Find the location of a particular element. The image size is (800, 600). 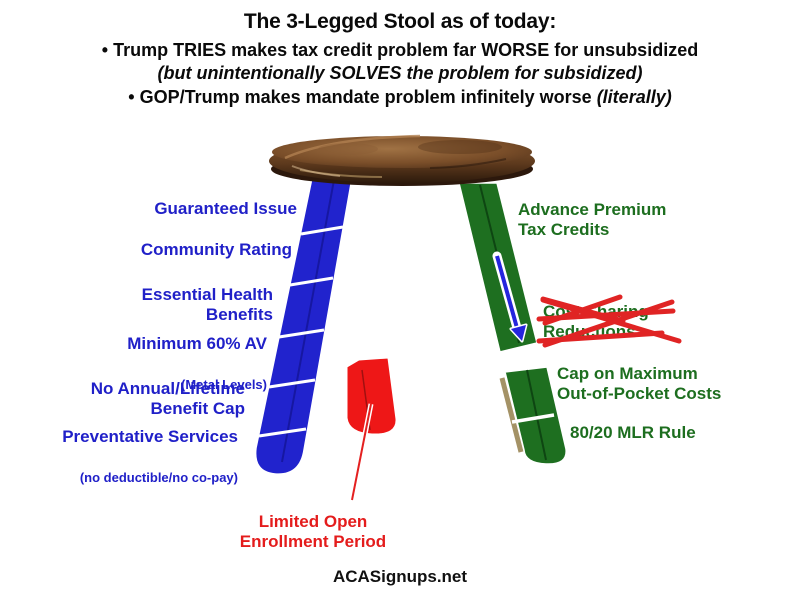

label-limited-open-enrollment: Limited Open Enrollment Period is located at coordinates (313, 532).